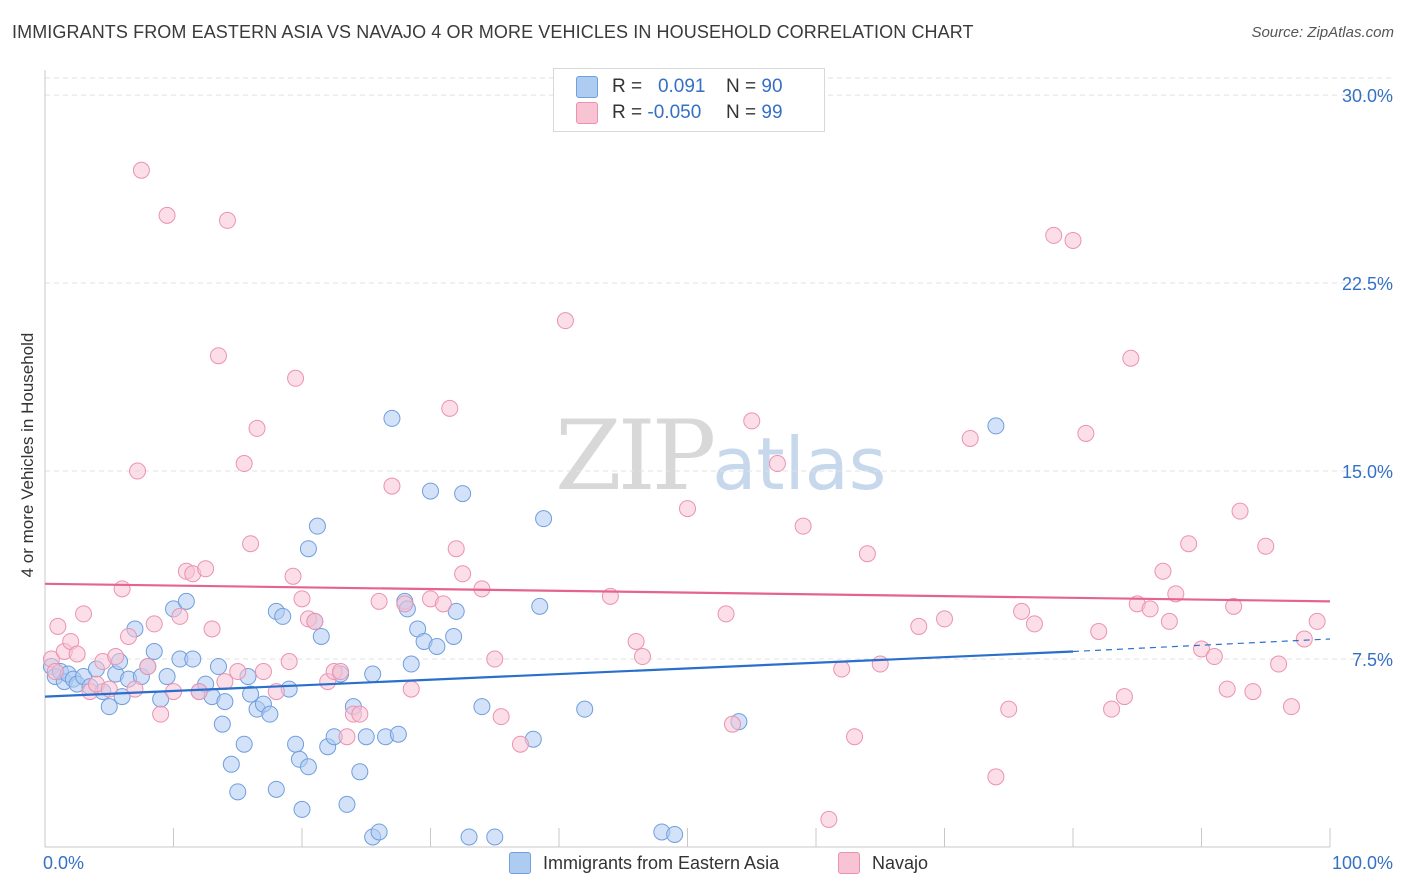 The width and height of the screenshot is (1406, 892). Describe the element at coordinates (1201, 645) in the screenshot. I see `trend-line-extension` at that location.